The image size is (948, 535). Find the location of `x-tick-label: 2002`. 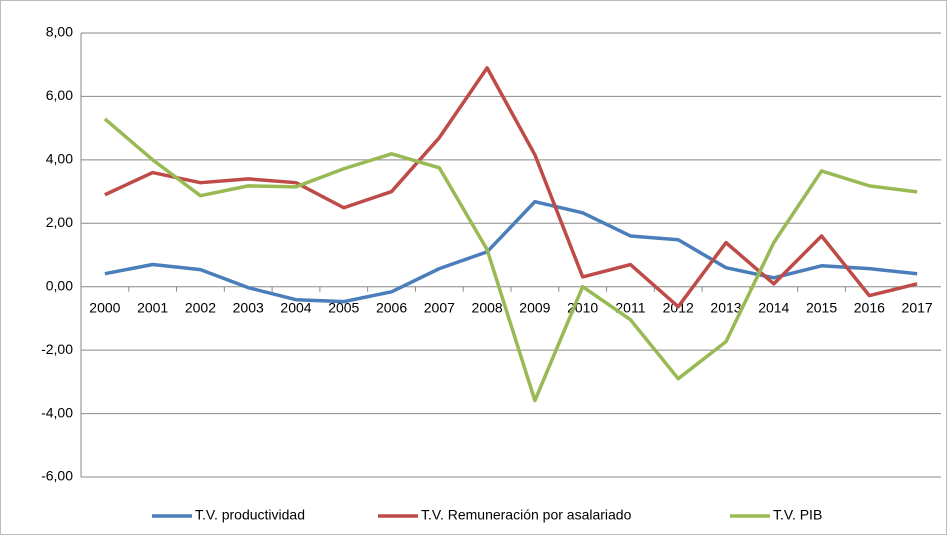

x-tick-label: 2002 is located at coordinates (200, 307).